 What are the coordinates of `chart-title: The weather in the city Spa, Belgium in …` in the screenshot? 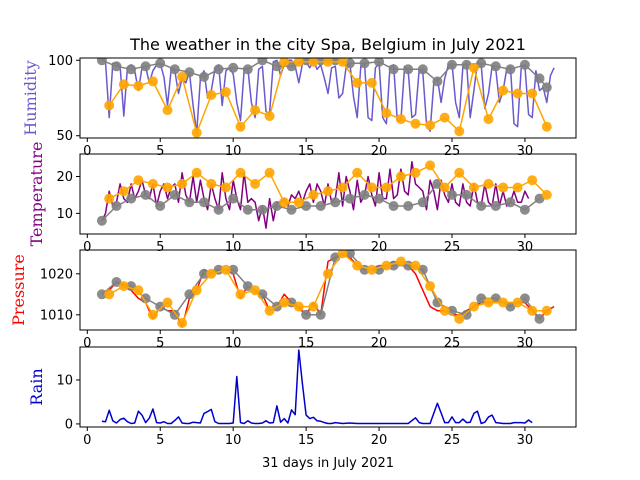 It's located at (327, 44).